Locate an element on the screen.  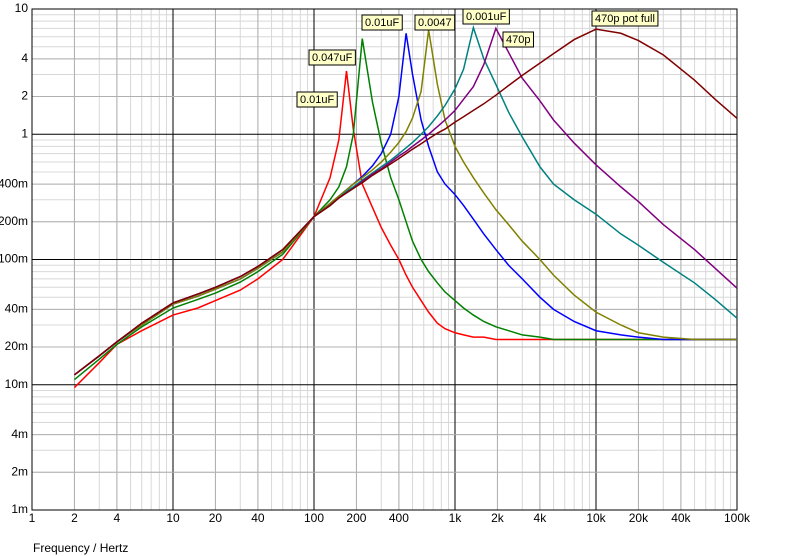
series-label: 470p pot full is located at coordinates (625, 19).